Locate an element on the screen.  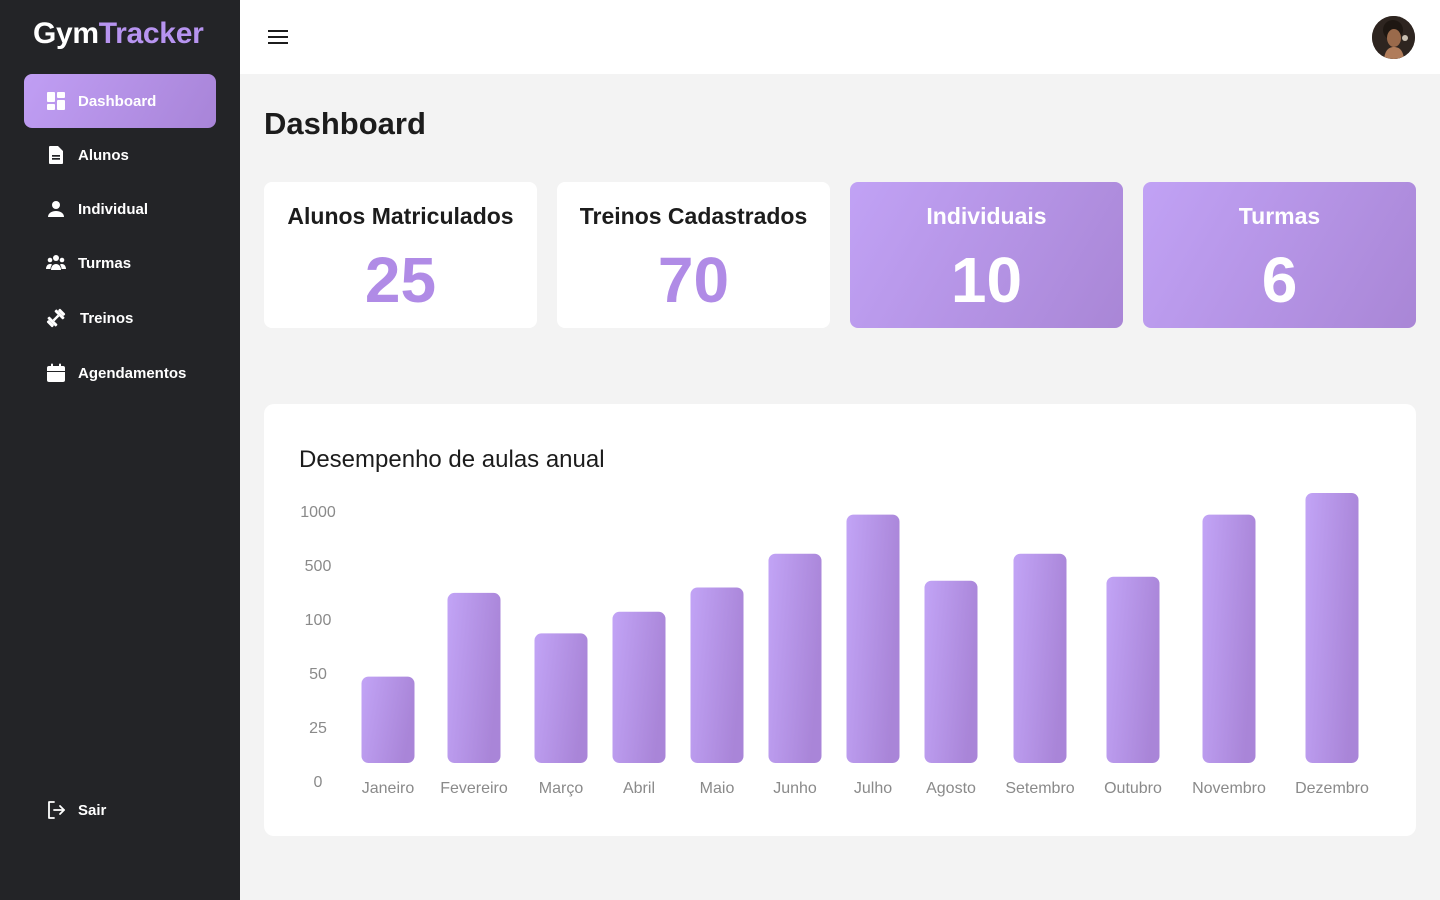
x-tick-label: Junho is located at coordinates (795, 788).